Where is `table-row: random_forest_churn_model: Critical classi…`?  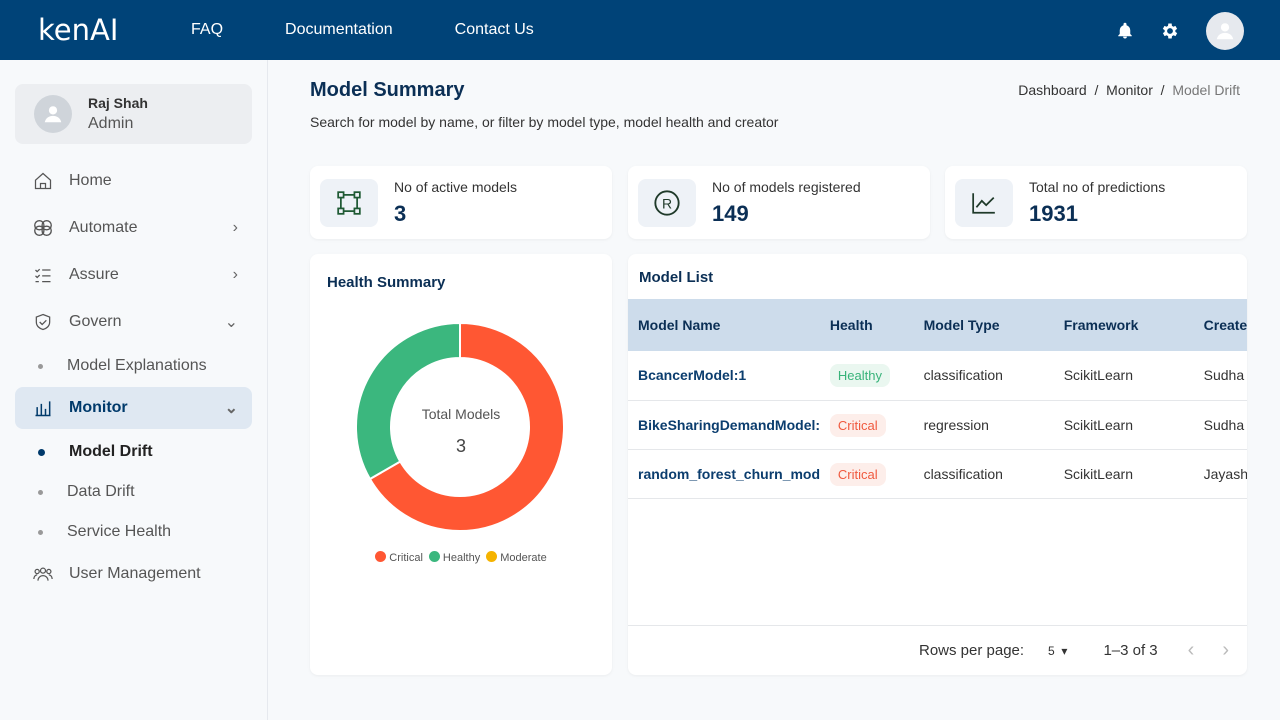
table-row: random_forest_churn_model: Critical classi… is located at coordinates (937, 474).